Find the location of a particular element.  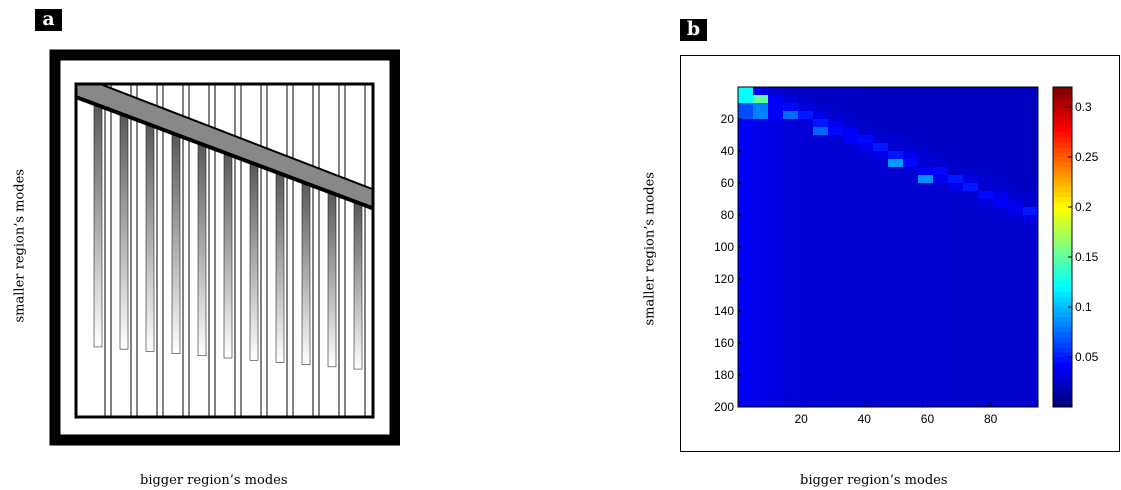

panel-b-tag: b is located at coordinates (693, 30).